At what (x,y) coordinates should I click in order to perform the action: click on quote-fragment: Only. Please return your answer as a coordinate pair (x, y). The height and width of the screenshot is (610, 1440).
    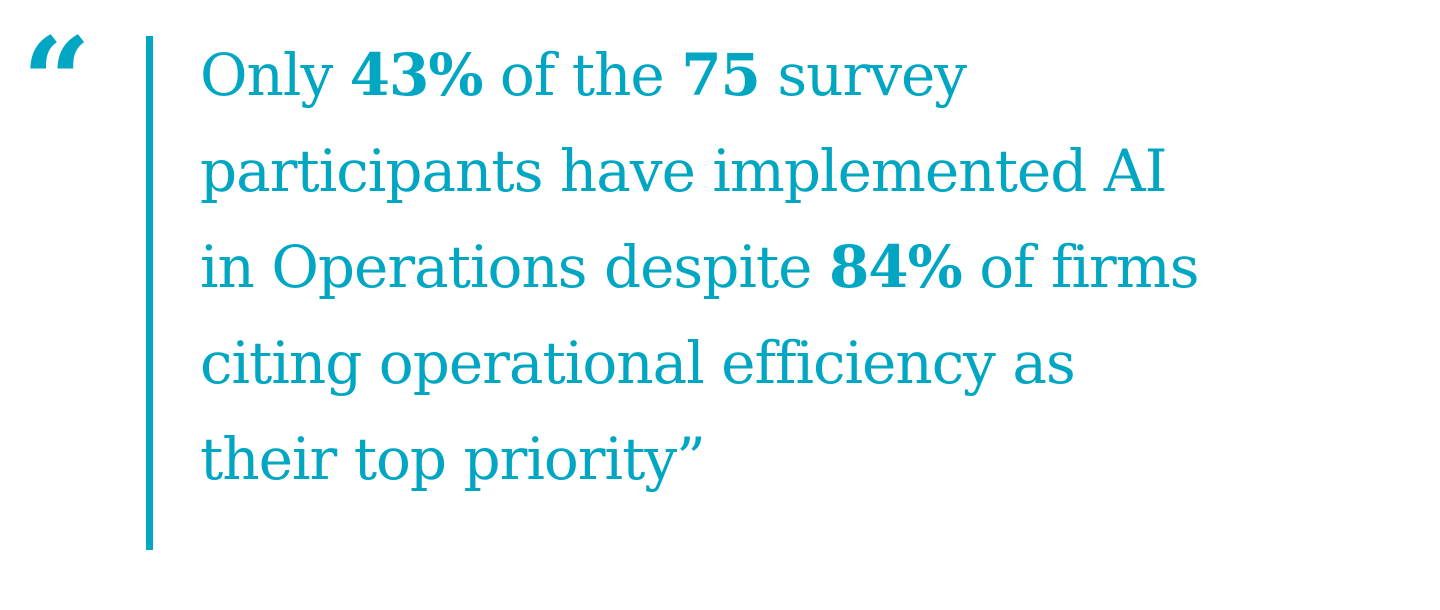
    Looking at the image, I should click on (275, 75).